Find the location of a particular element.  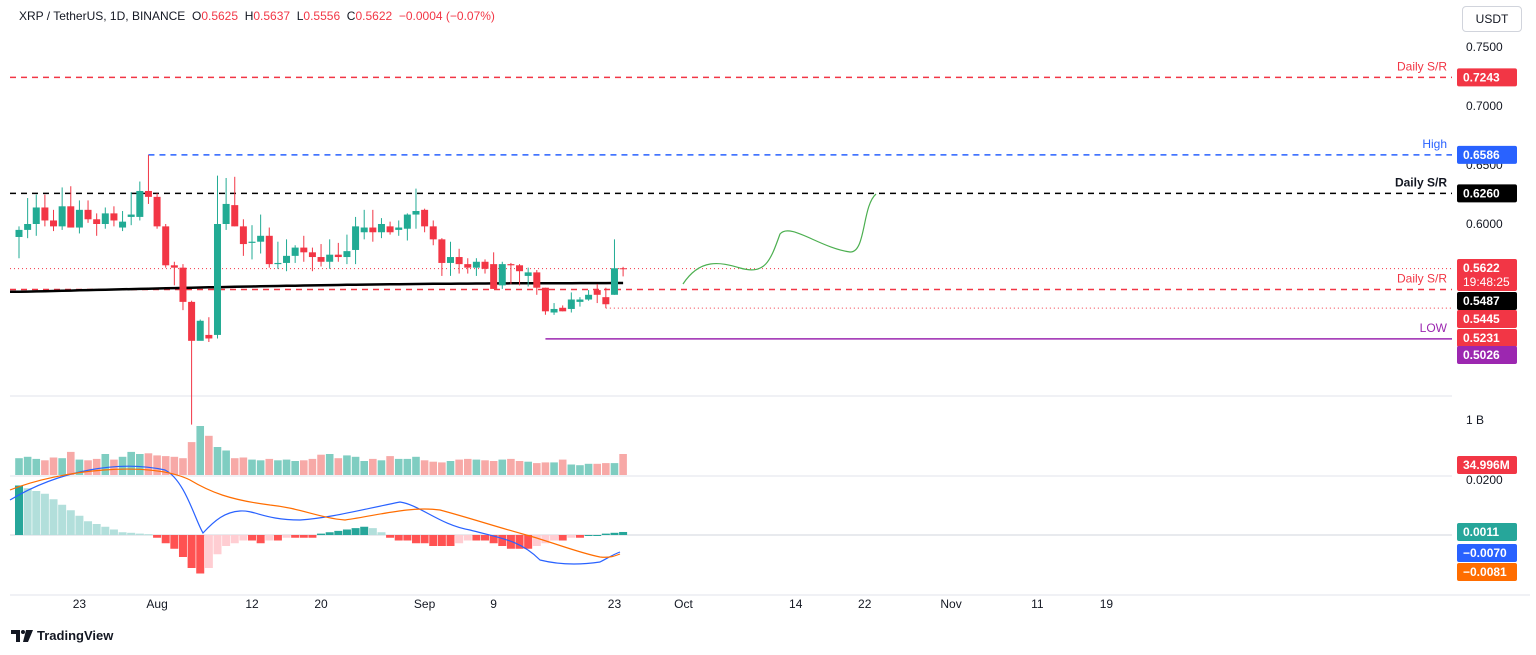

price-badge: 0.6586 is located at coordinates (1481, 155).